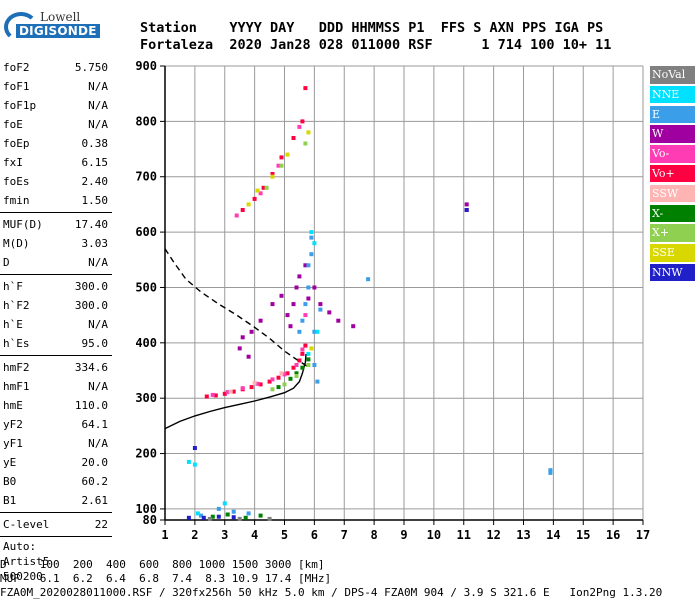 This screenshot has width=700, height=600. What do you see at coordinates (91, 305) in the screenshot?
I see `param-value: 300.0` at bounding box center [91, 305].